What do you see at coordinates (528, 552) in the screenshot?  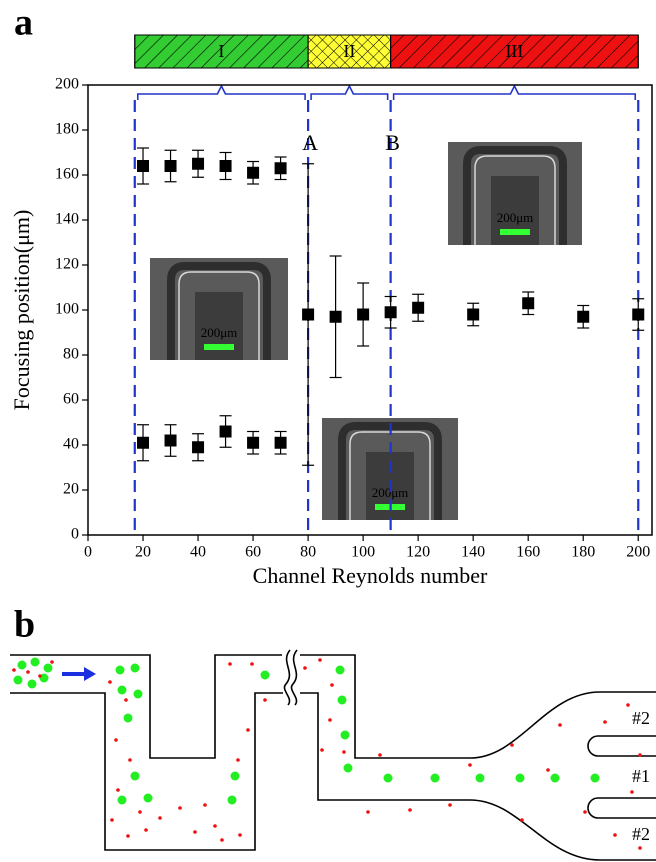 I see `x-tick-label: 160` at bounding box center [528, 552].